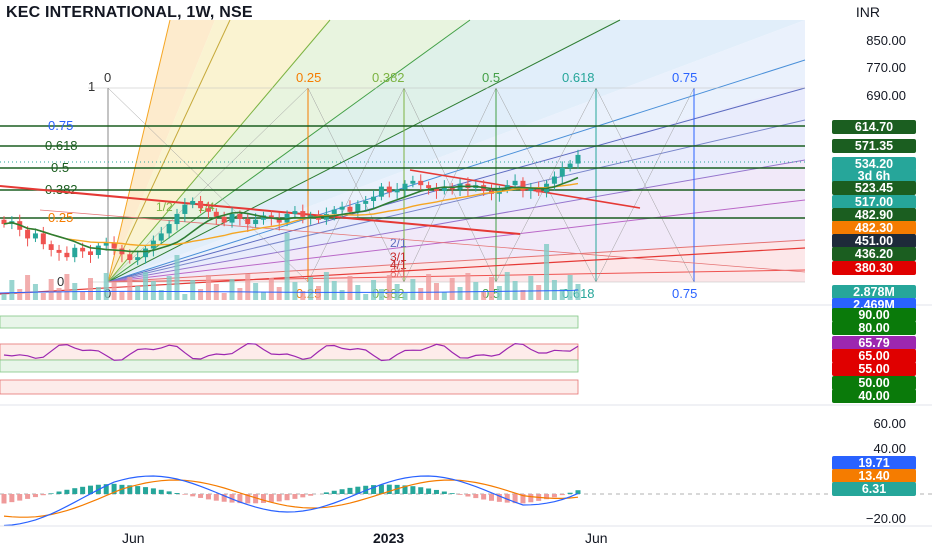 Image resolution: width=932 pixels, height=555 pixels. What do you see at coordinates (596, 538) in the screenshot?
I see `time-label-jun-2: Jun` at bounding box center [596, 538].